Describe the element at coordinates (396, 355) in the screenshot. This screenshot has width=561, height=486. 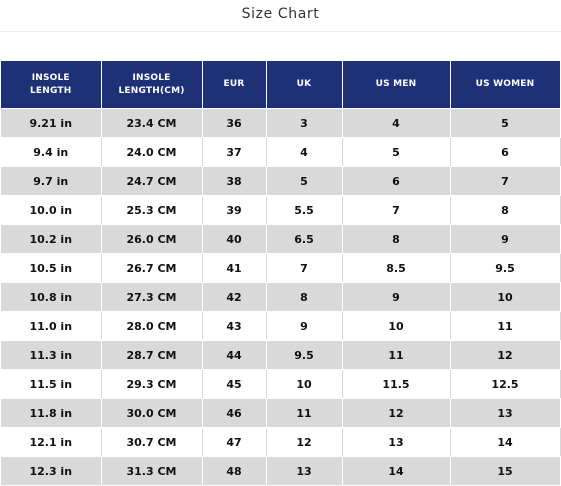
I see `cell-us-men: 11` at that location.